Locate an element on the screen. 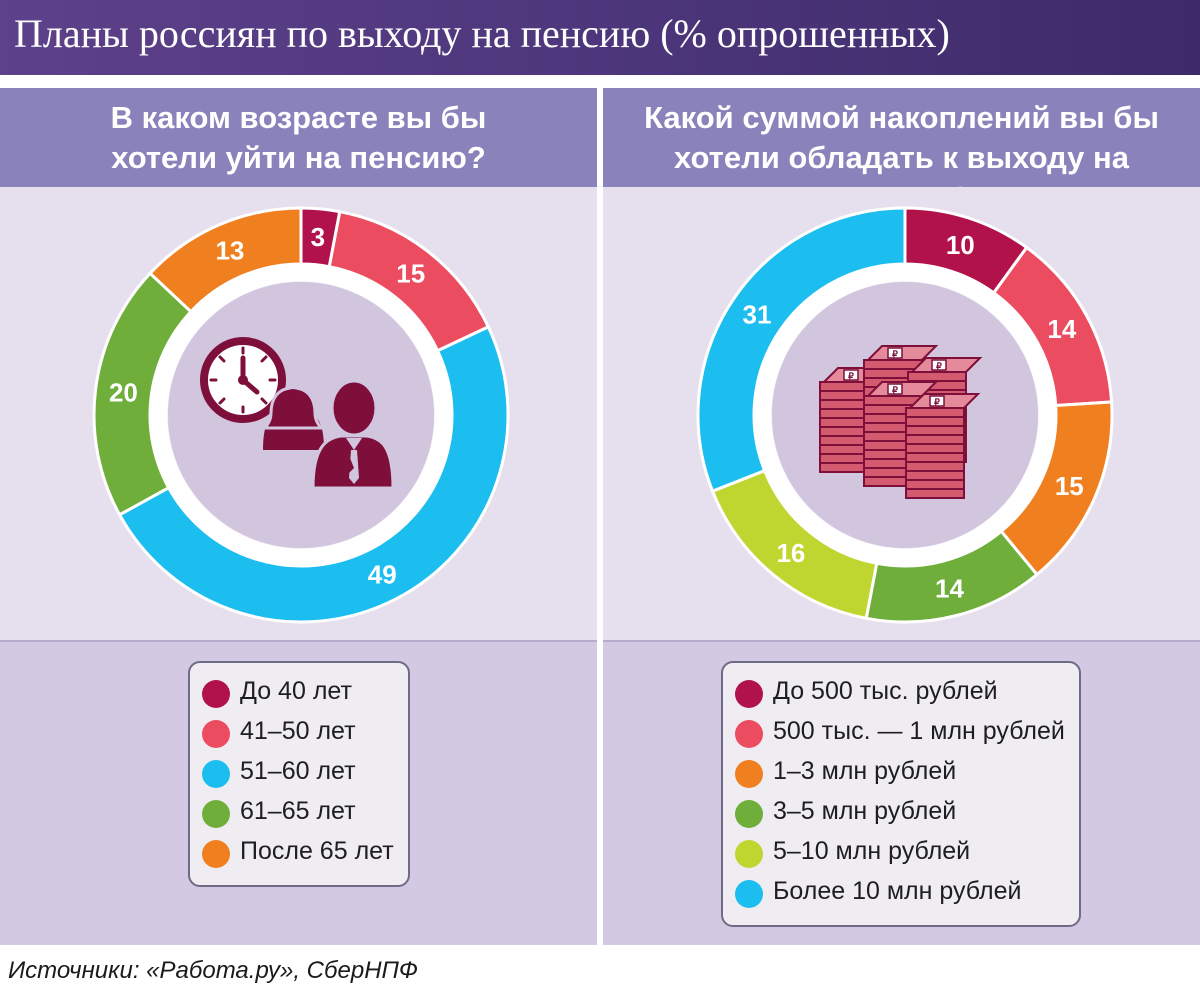  age-slice-label-3: 20 is located at coordinates (123, 393).